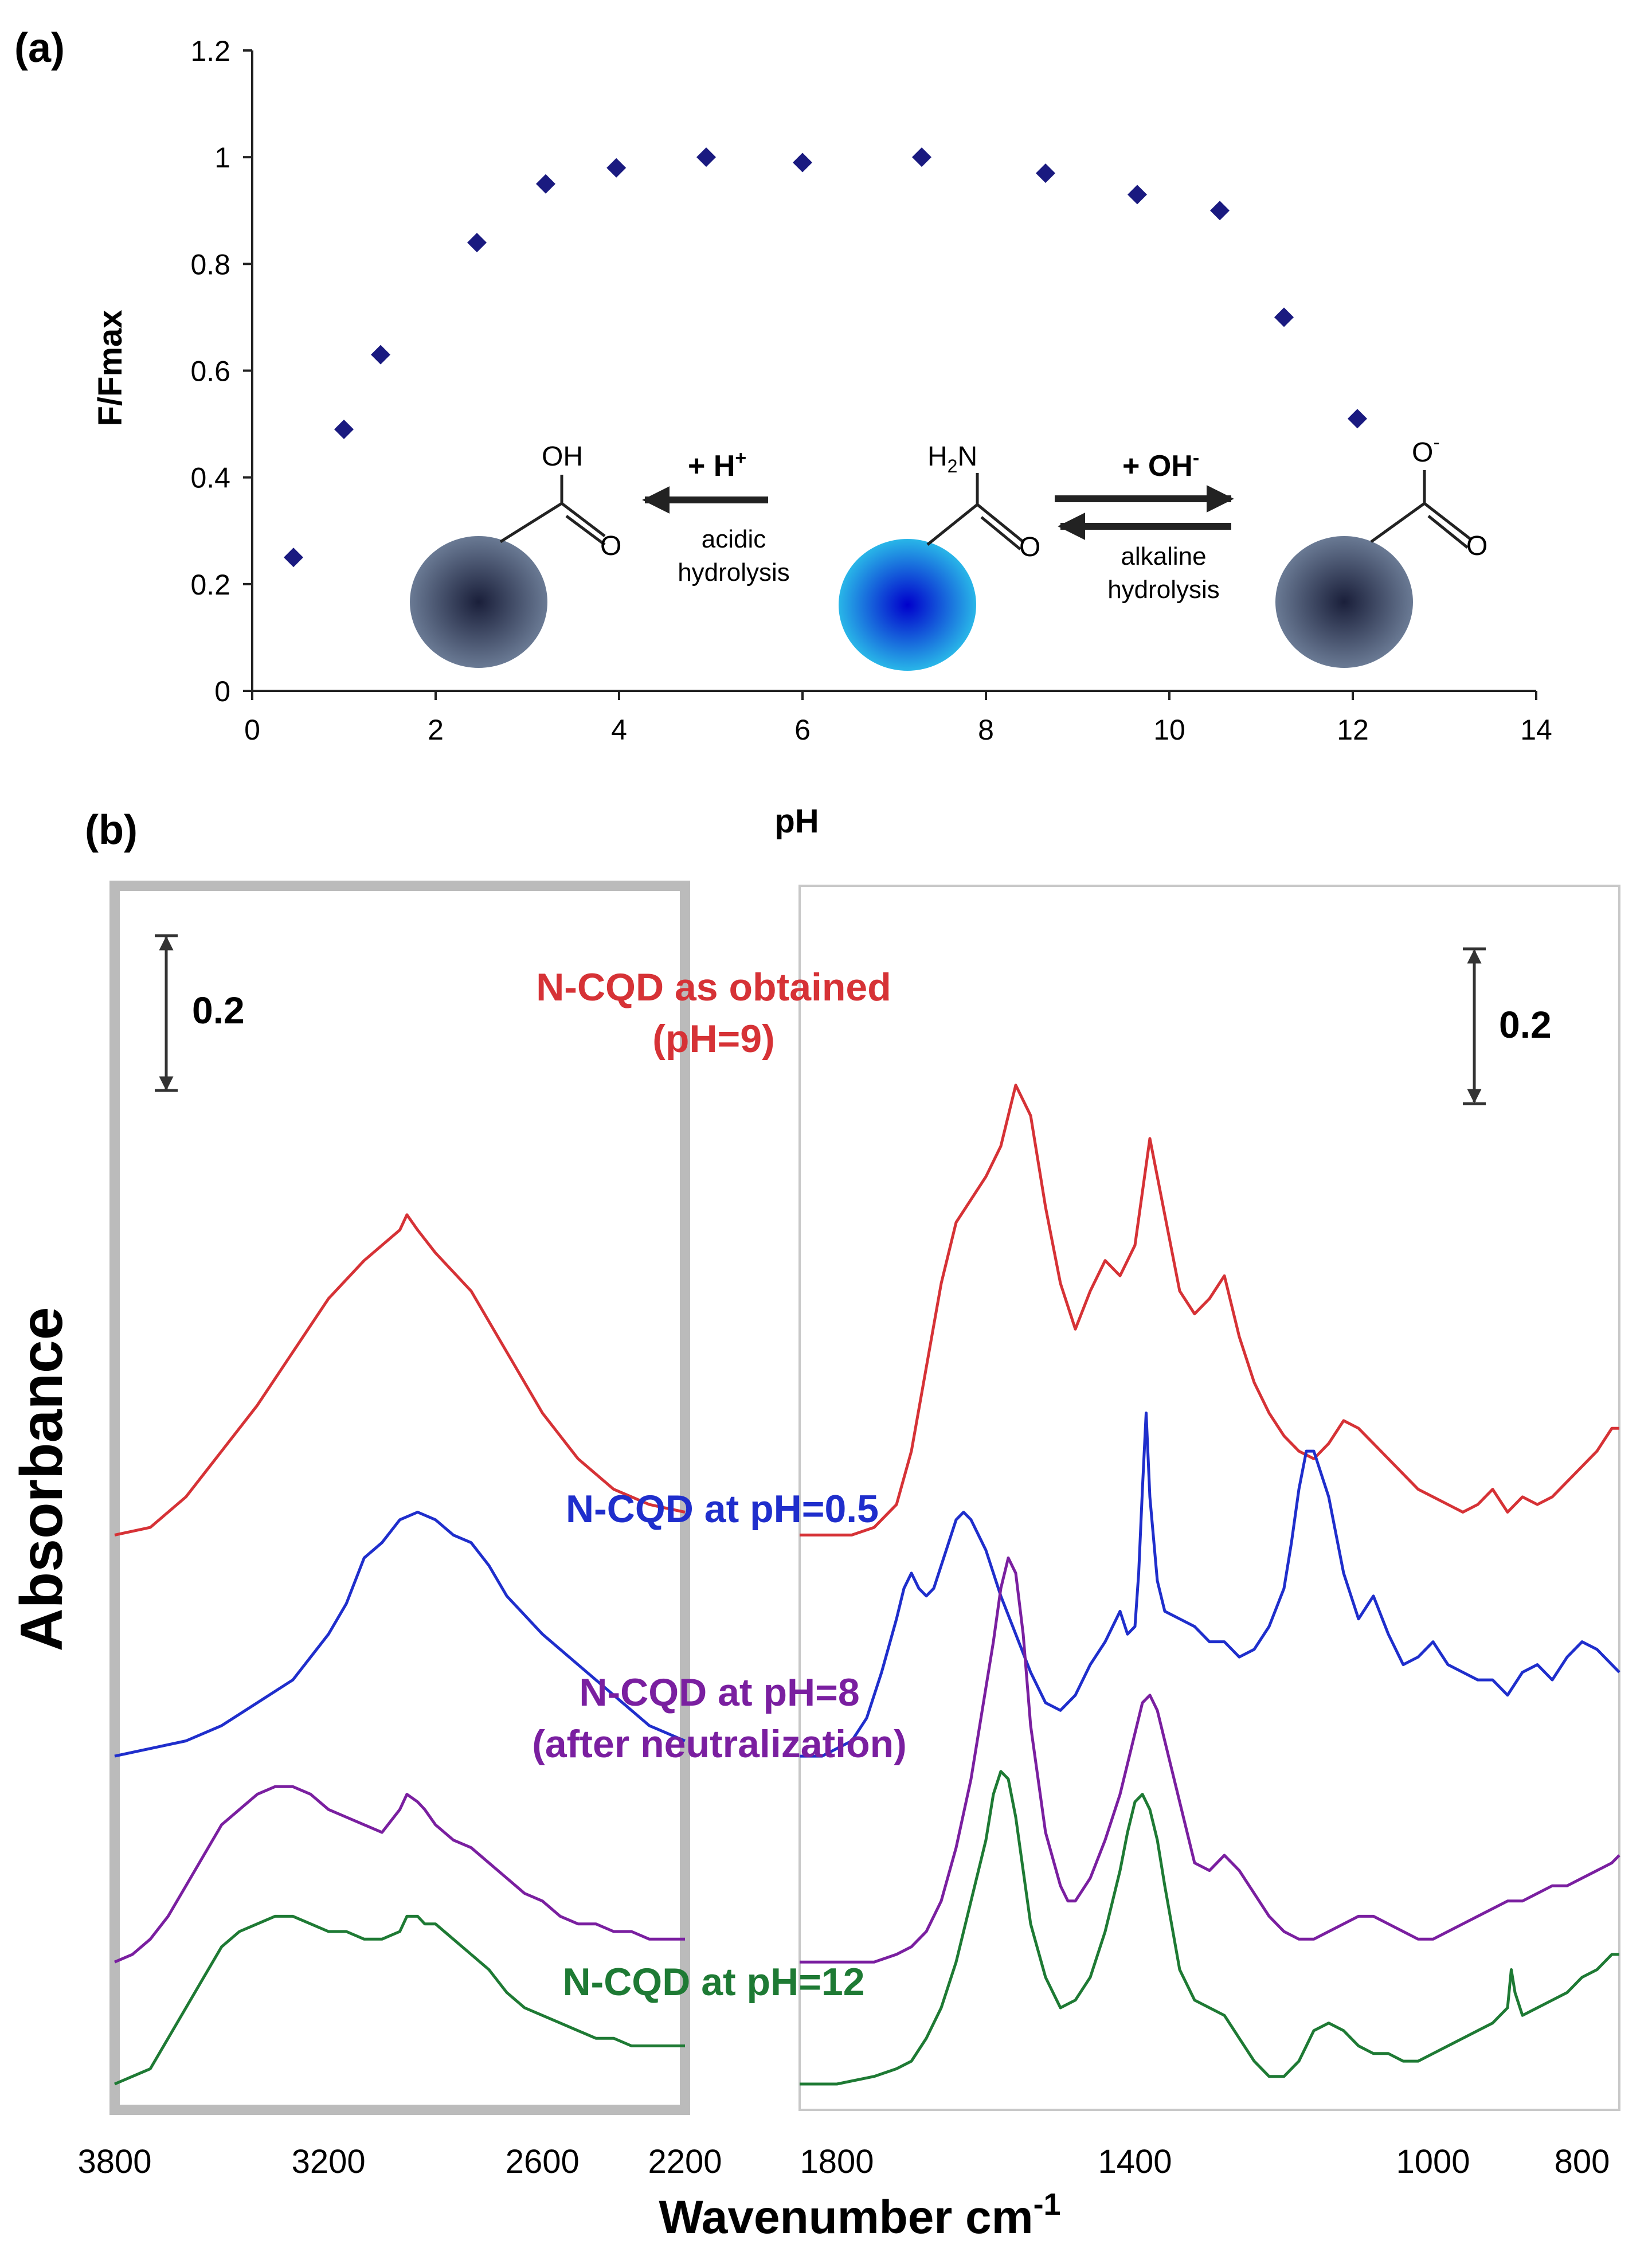  Describe the element at coordinates (1476, 546) in the screenshot. I see `carbonyl-o-right: O` at that location.